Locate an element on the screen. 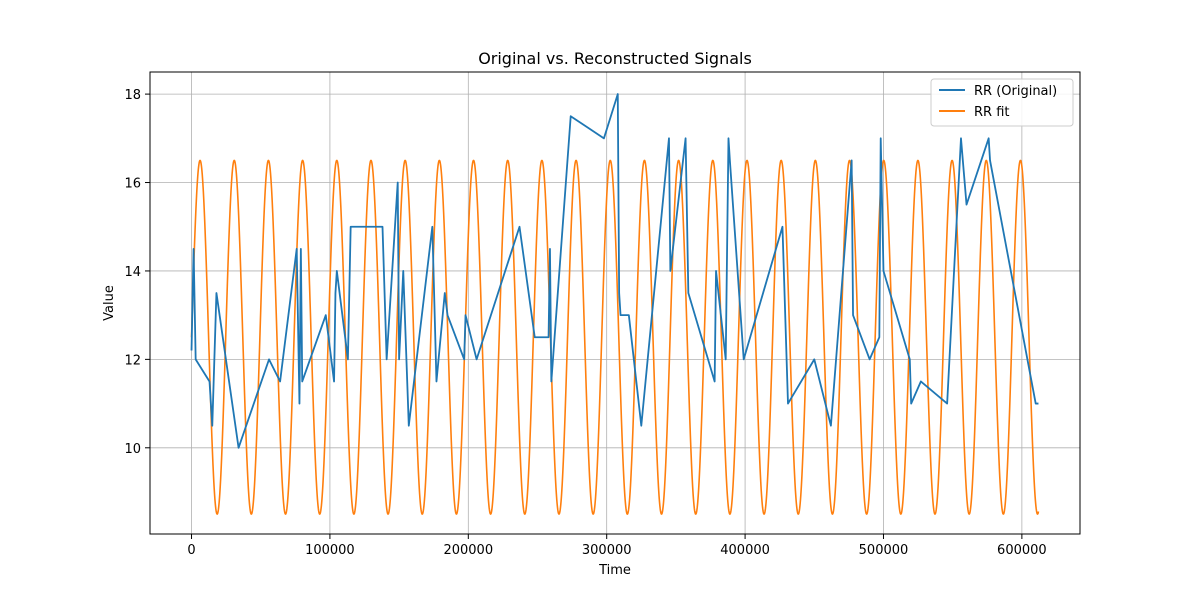  y-tick-label: 14 is located at coordinates (132, 272).